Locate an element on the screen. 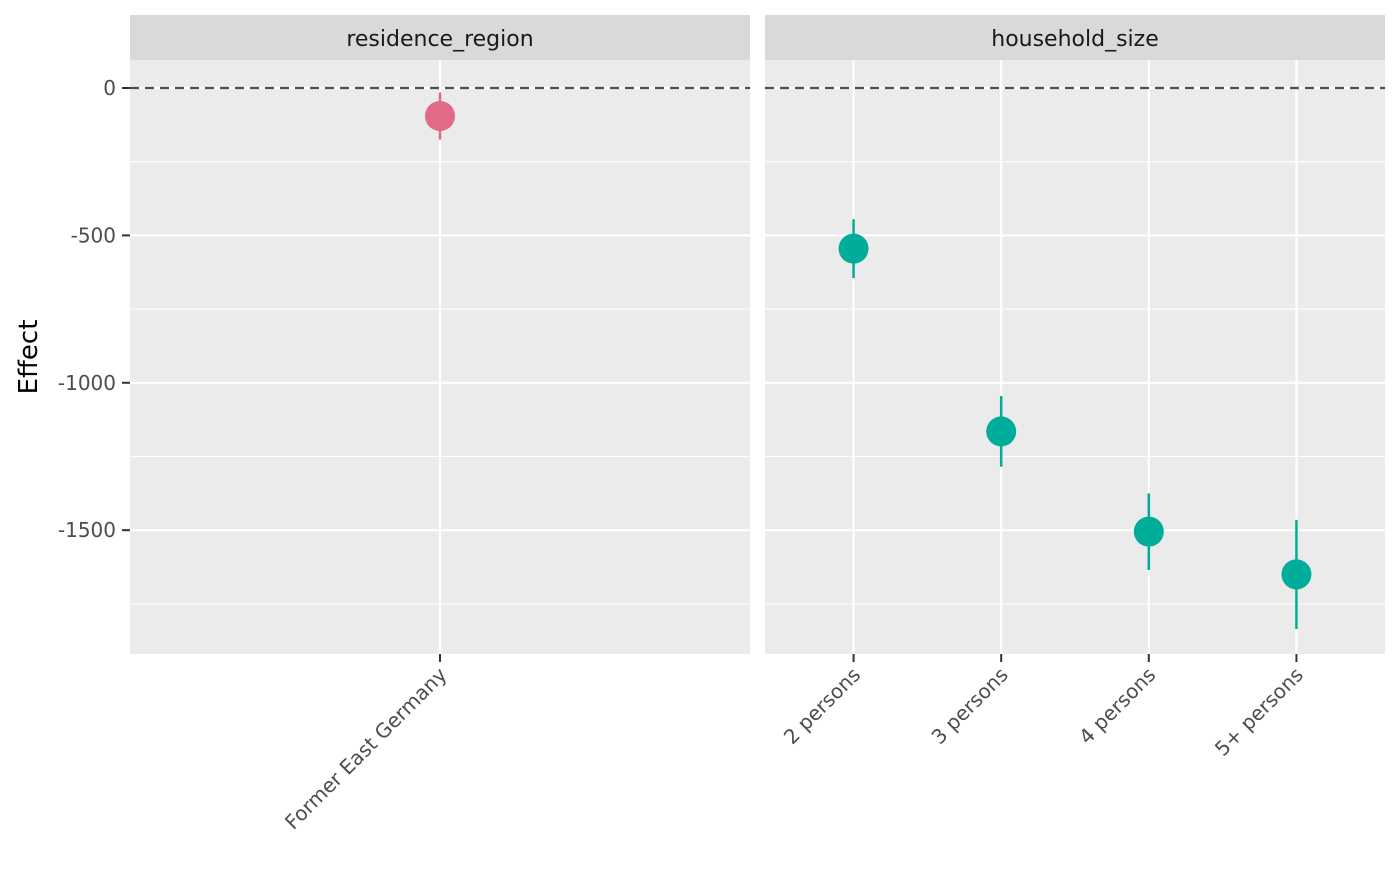 The height and width of the screenshot is (870, 1400). x-tick-label: Former East Germany is located at coordinates (366, 748).